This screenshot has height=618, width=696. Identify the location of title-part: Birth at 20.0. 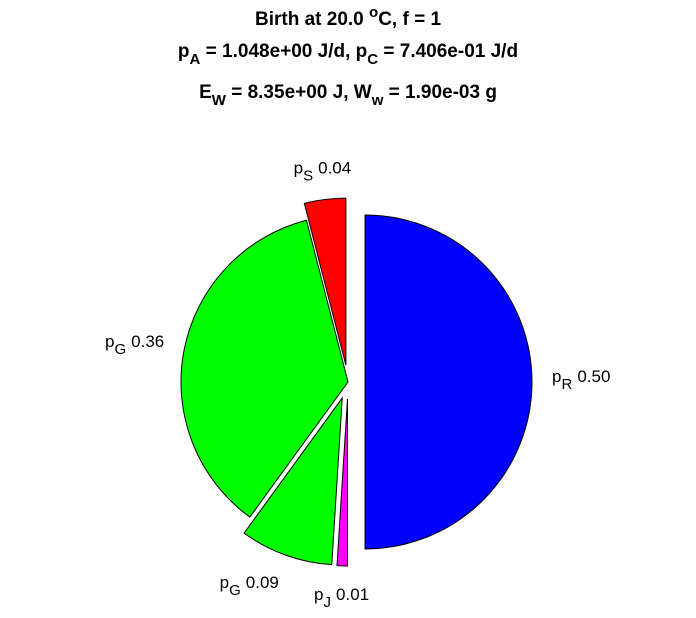
(312, 19).